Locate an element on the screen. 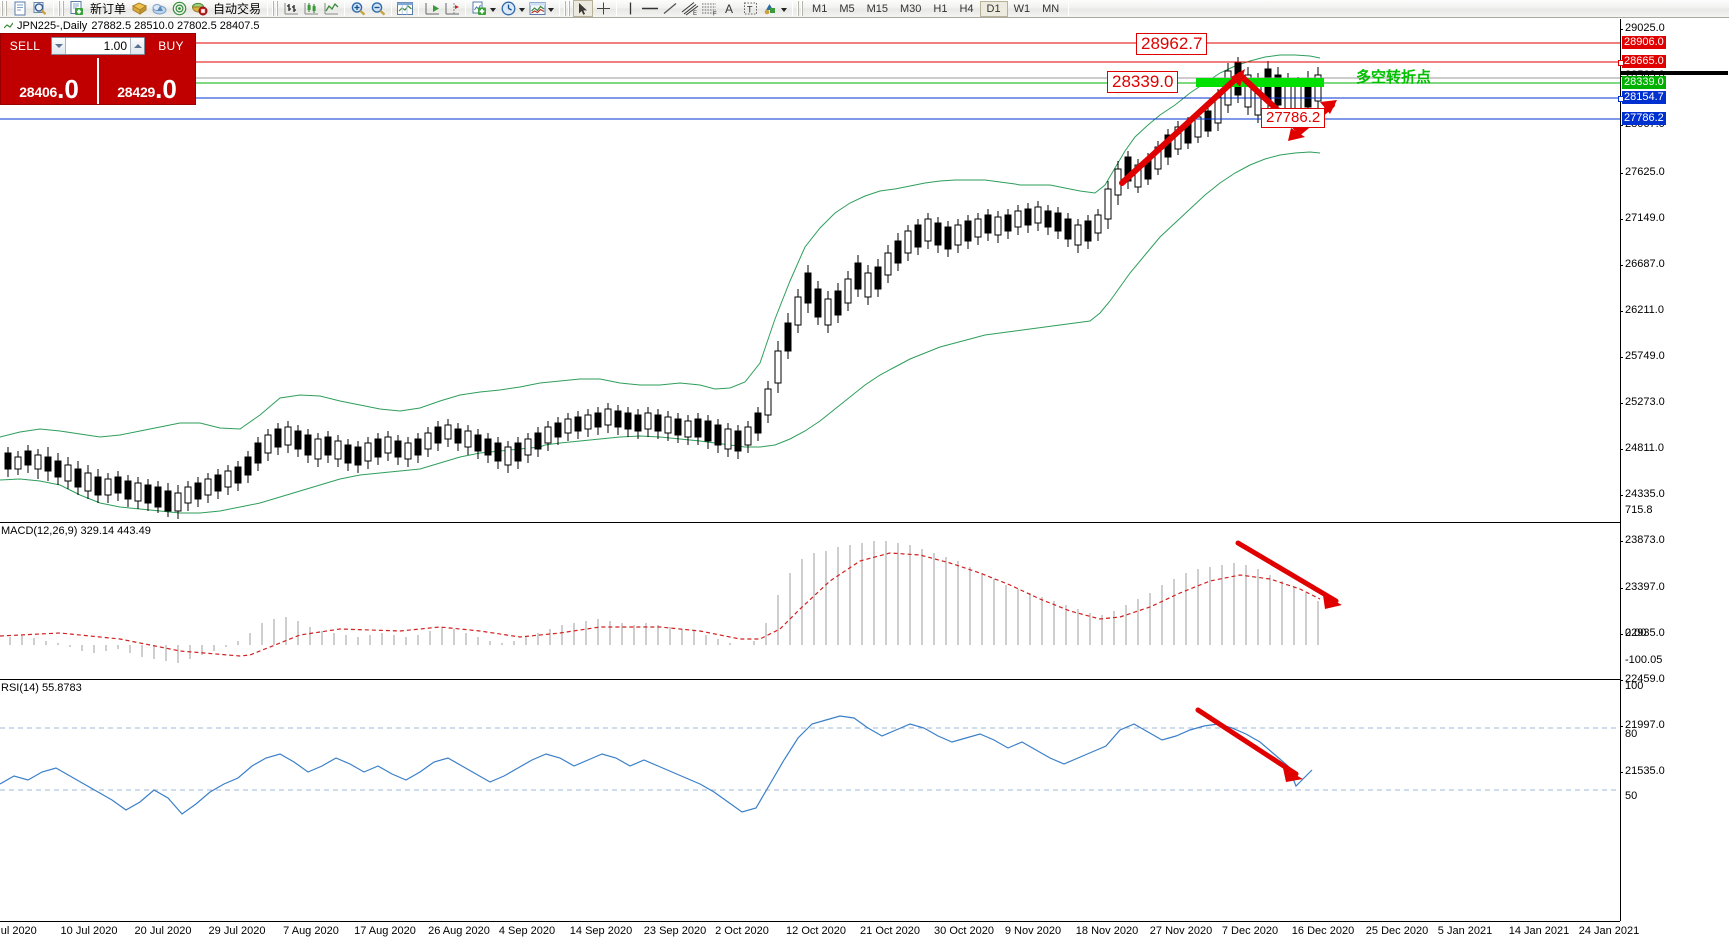 The width and height of the screenshot is (1729, 941). timeframe-m15: M15 is located at coordinates (877, 8).